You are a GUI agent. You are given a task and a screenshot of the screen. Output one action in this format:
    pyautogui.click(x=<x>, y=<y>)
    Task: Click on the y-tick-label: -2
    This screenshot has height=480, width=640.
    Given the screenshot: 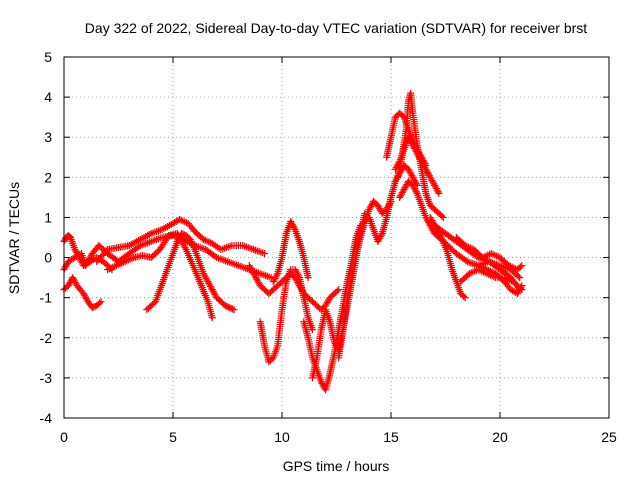 What is the action you would take?
    pyautogui.click(x=46, y=338)
    